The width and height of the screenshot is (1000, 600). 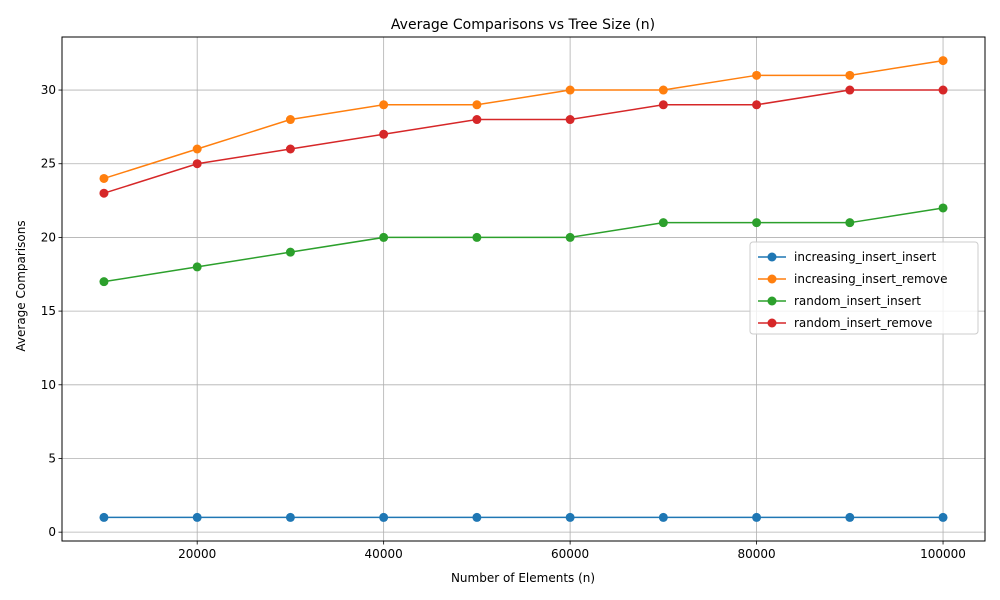 What do you see at coordinates (197, 554) in the screenshot?
I see `x-tick-label: 20000` at bounding box center [197, 554].